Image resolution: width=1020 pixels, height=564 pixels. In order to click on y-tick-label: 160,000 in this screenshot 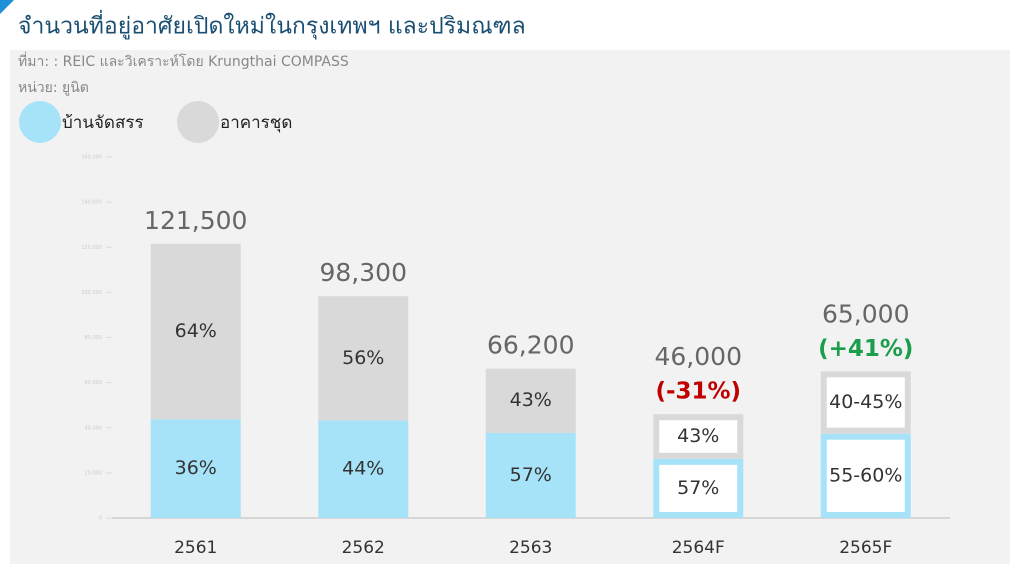, I will do `click(91, 158)`.